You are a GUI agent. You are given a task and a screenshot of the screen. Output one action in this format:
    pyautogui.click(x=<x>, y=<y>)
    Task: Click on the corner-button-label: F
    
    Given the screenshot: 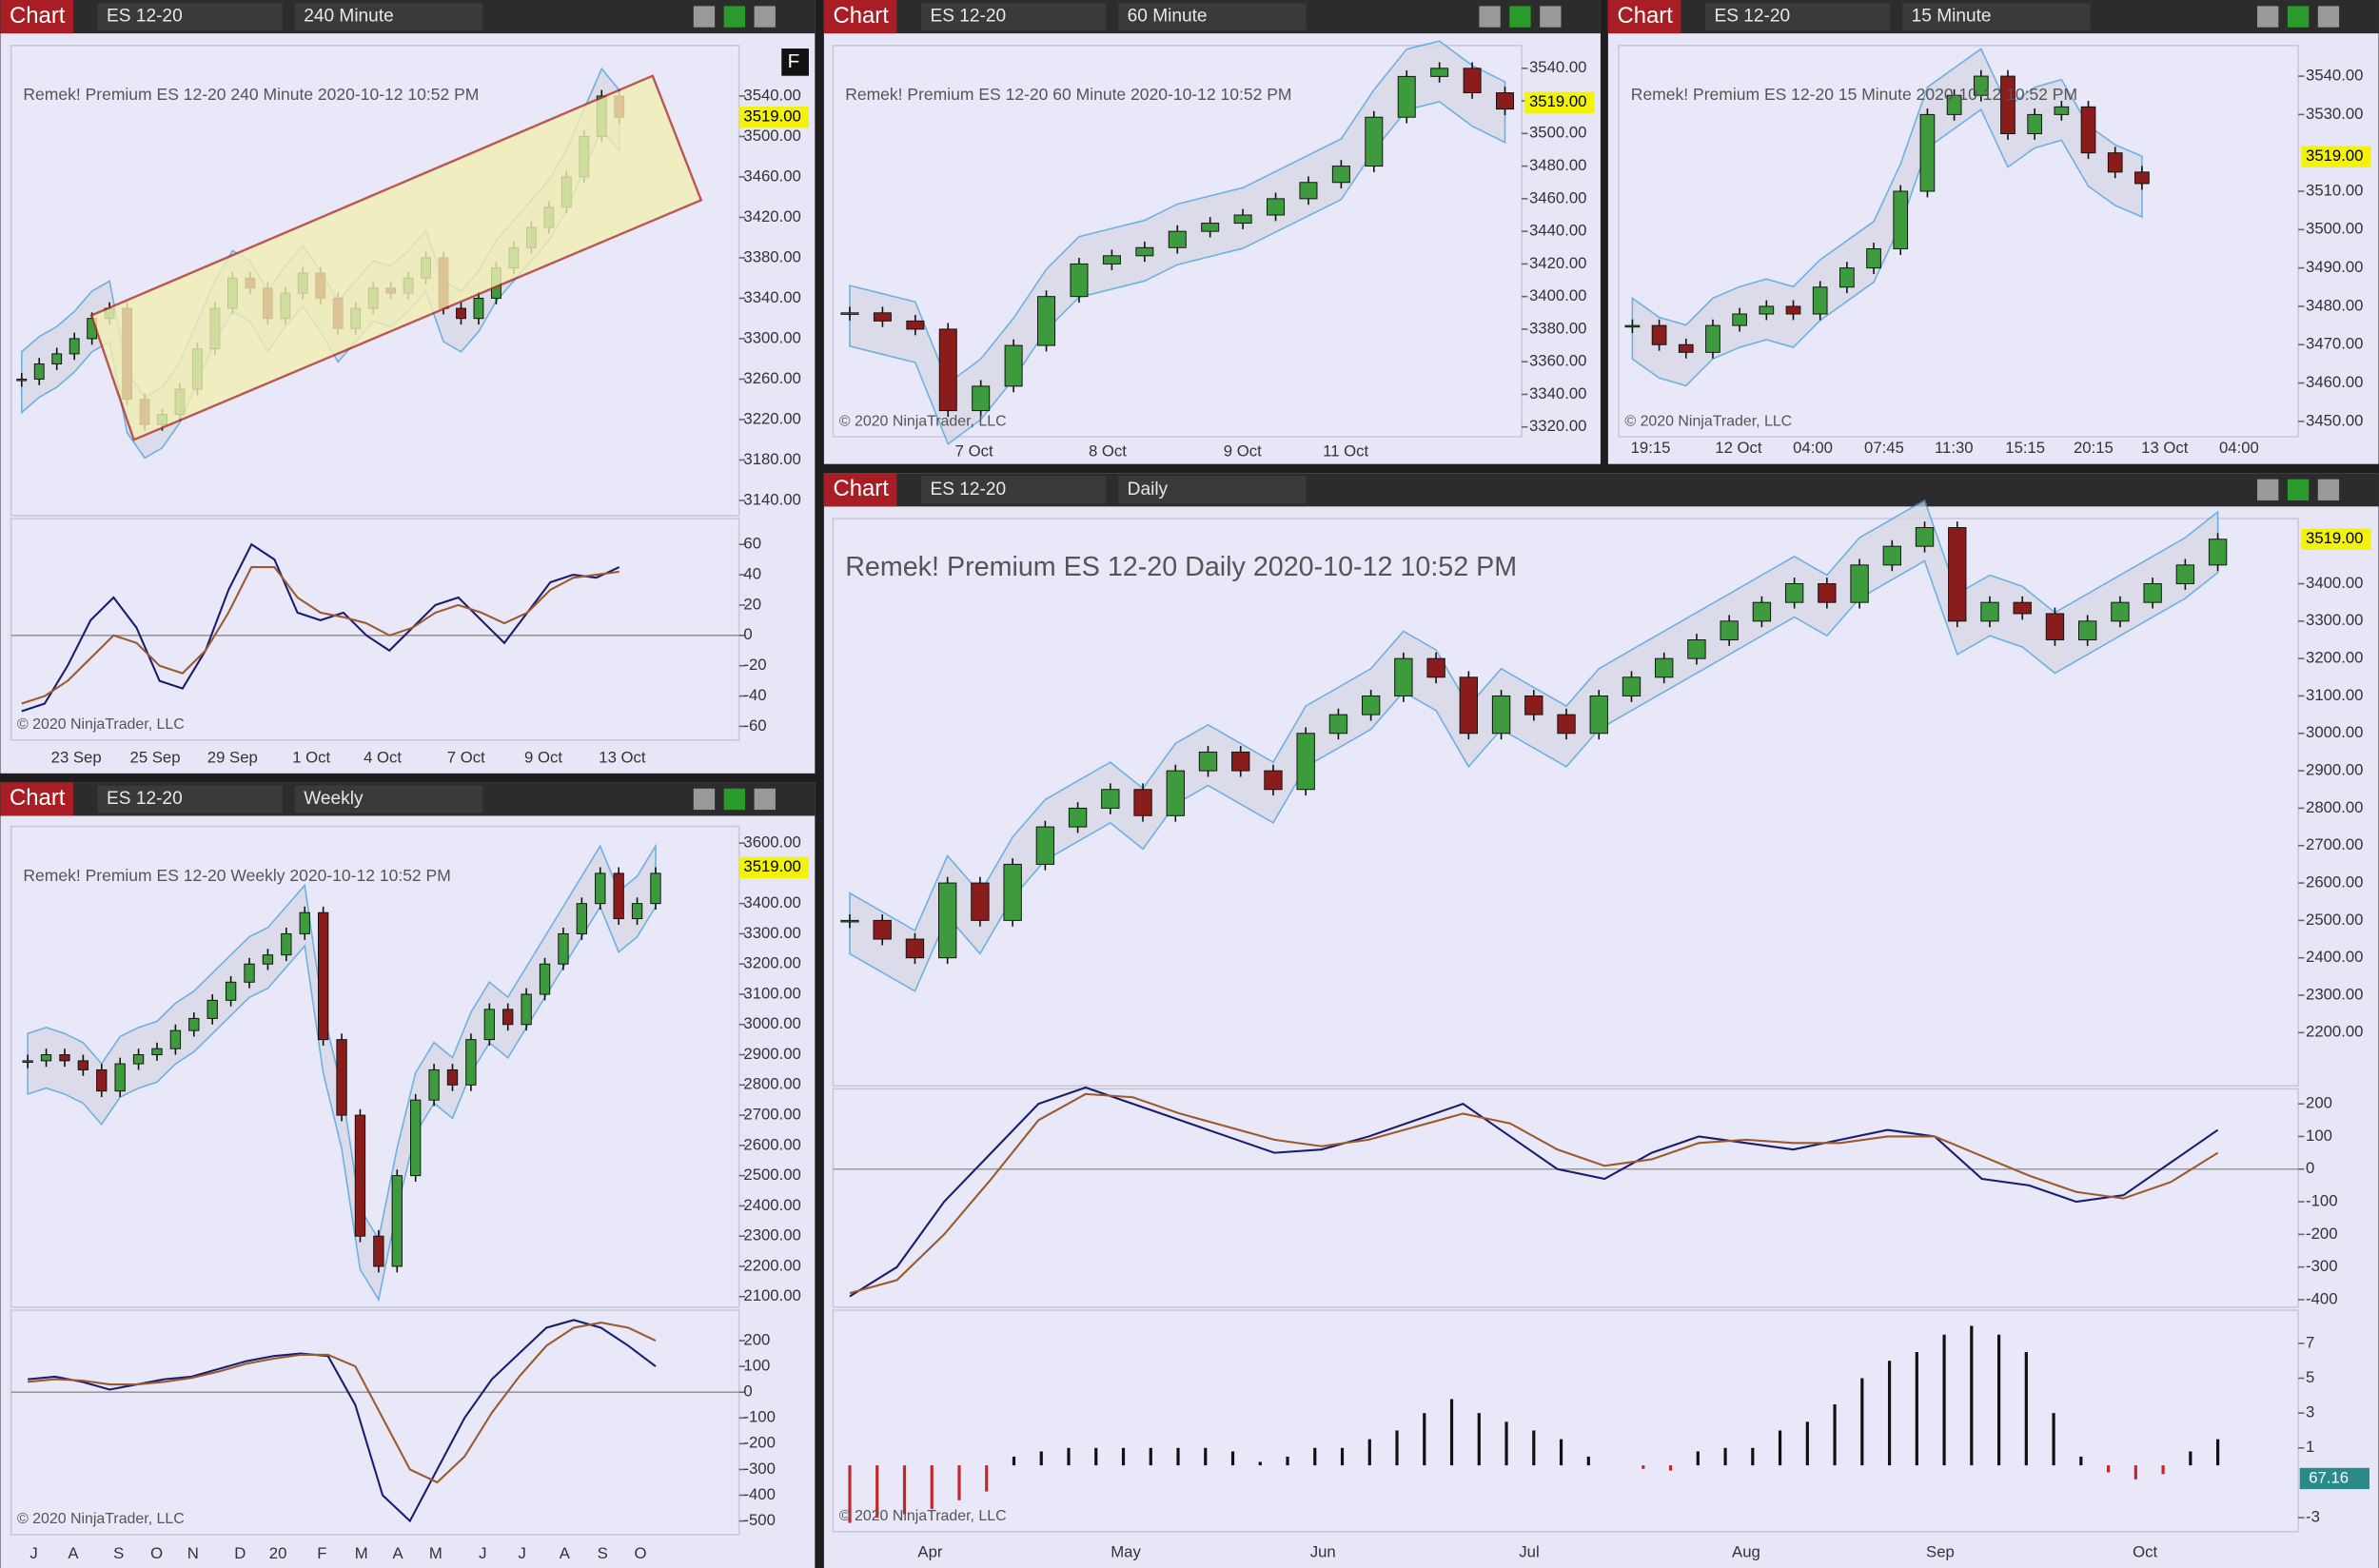 What is the action you would take?
    pyautogui.click(x=794, y=61)
    